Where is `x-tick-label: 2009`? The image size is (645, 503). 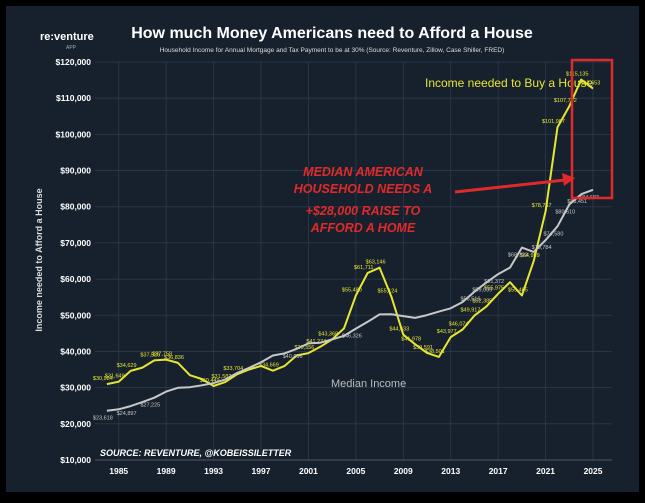 x-tick-label: 2009 is located at coordinates (403, 471).